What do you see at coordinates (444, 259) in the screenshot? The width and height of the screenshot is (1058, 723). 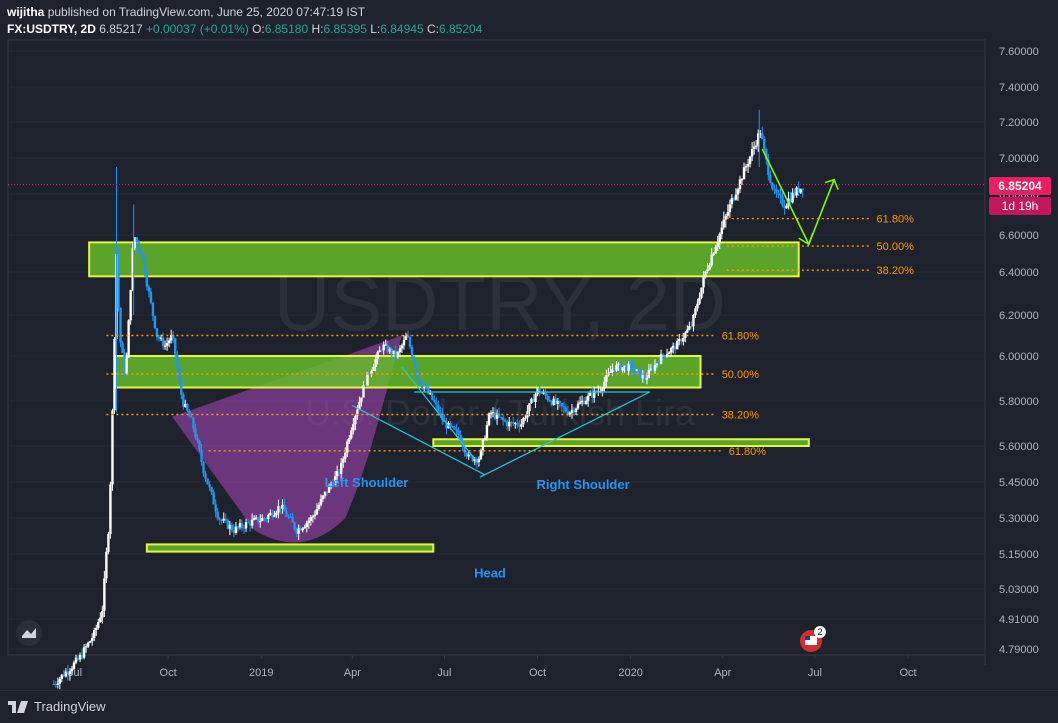 I see `upper-resistance-zone` at bounding box center [444, 259].